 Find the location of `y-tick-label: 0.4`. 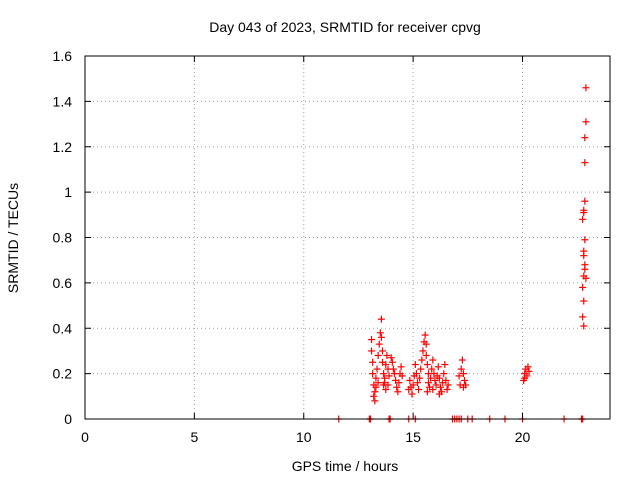

y-tick-label: 0.4 is located at coordinates (63, 328).